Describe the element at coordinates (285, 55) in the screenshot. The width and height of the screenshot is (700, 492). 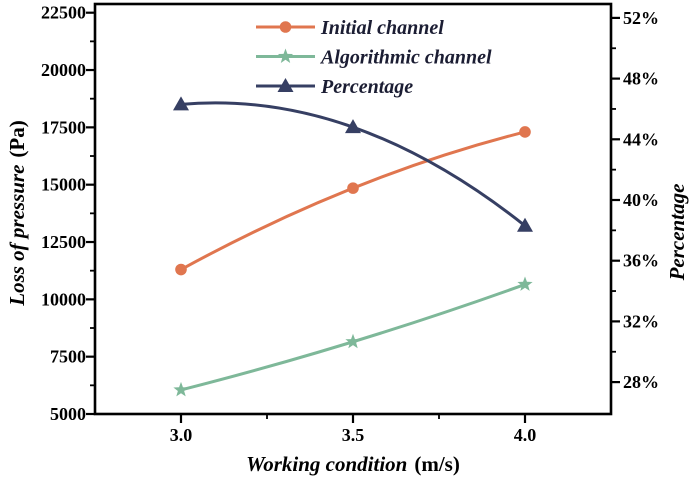
I see `legend-marker-star-icon` at that location.